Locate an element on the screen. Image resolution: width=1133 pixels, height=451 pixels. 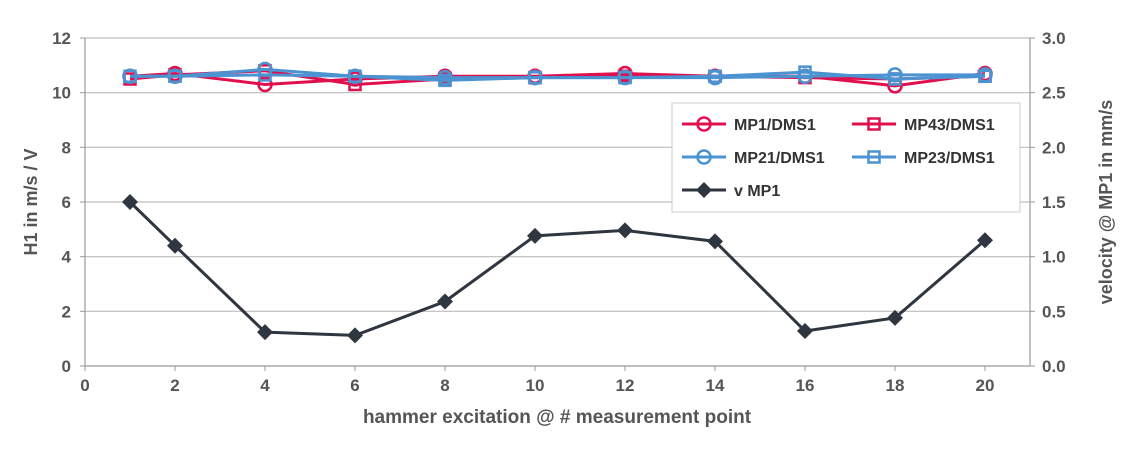
y2-tick-label: 3.0 is located at coordinates (1054, 38).